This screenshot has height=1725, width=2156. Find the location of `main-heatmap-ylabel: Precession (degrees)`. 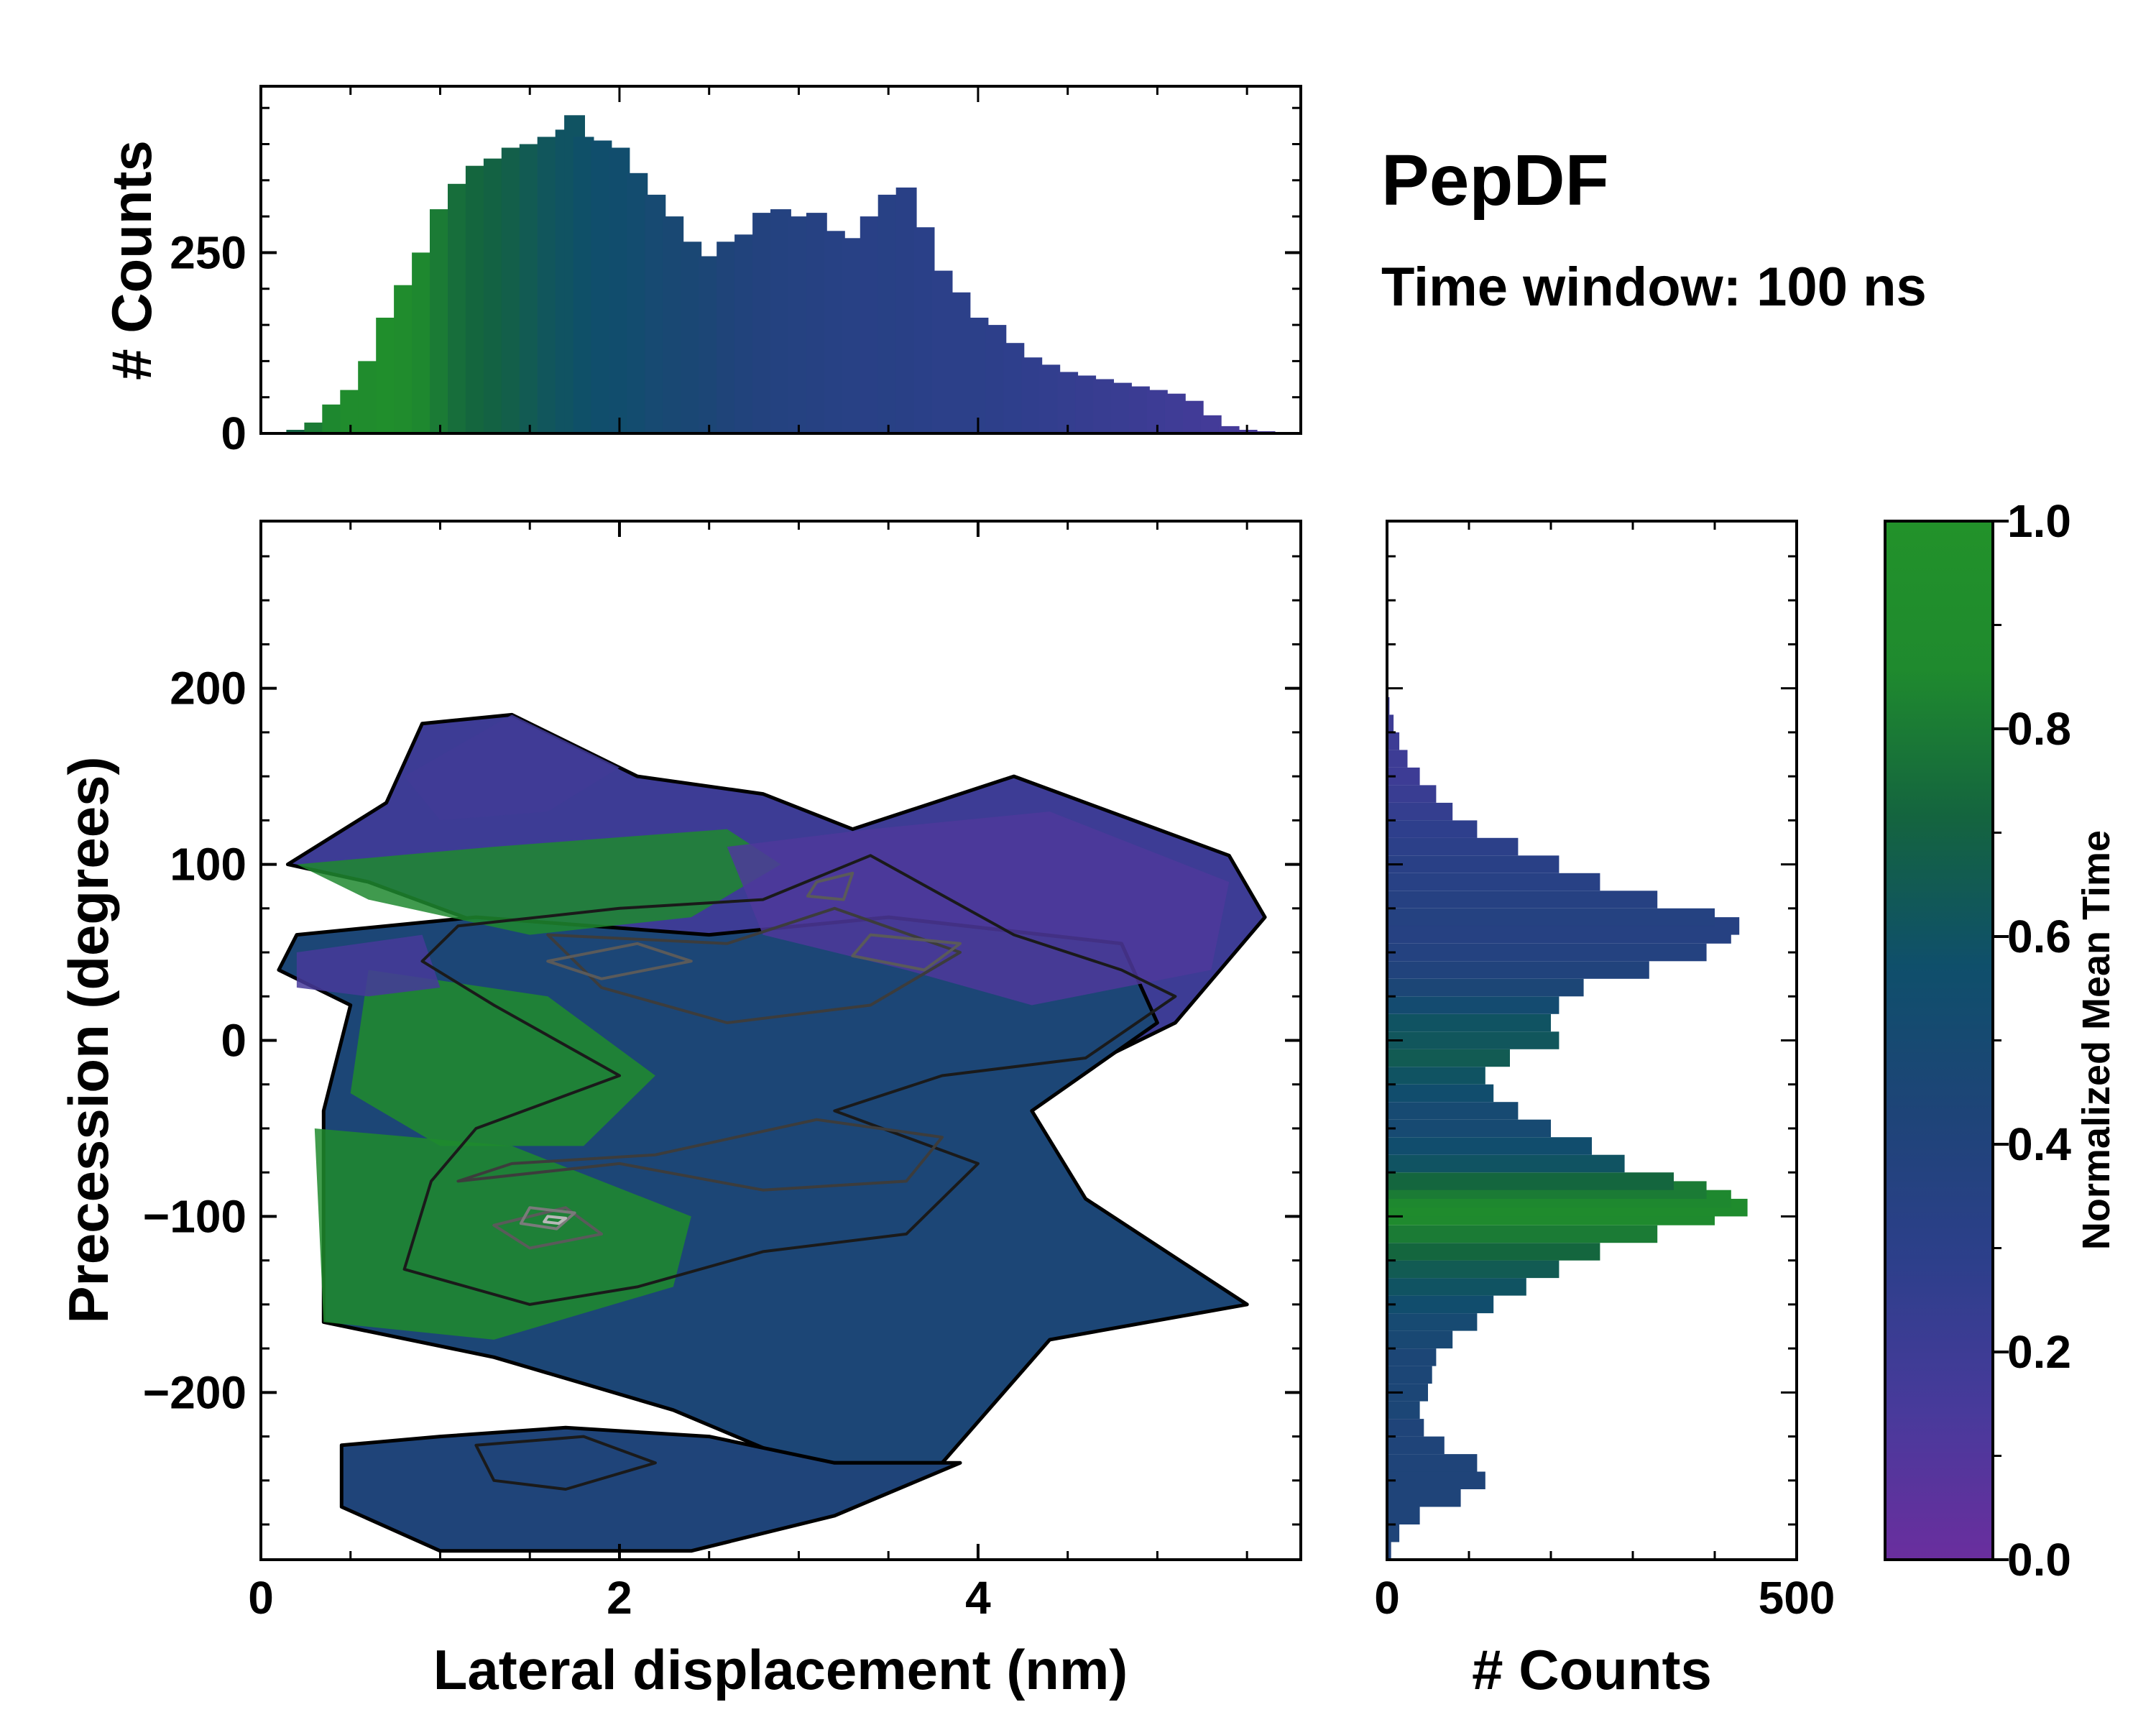

main-heatmap-ylabel: Precession (degrees) is located at coordinates (88, 1039).